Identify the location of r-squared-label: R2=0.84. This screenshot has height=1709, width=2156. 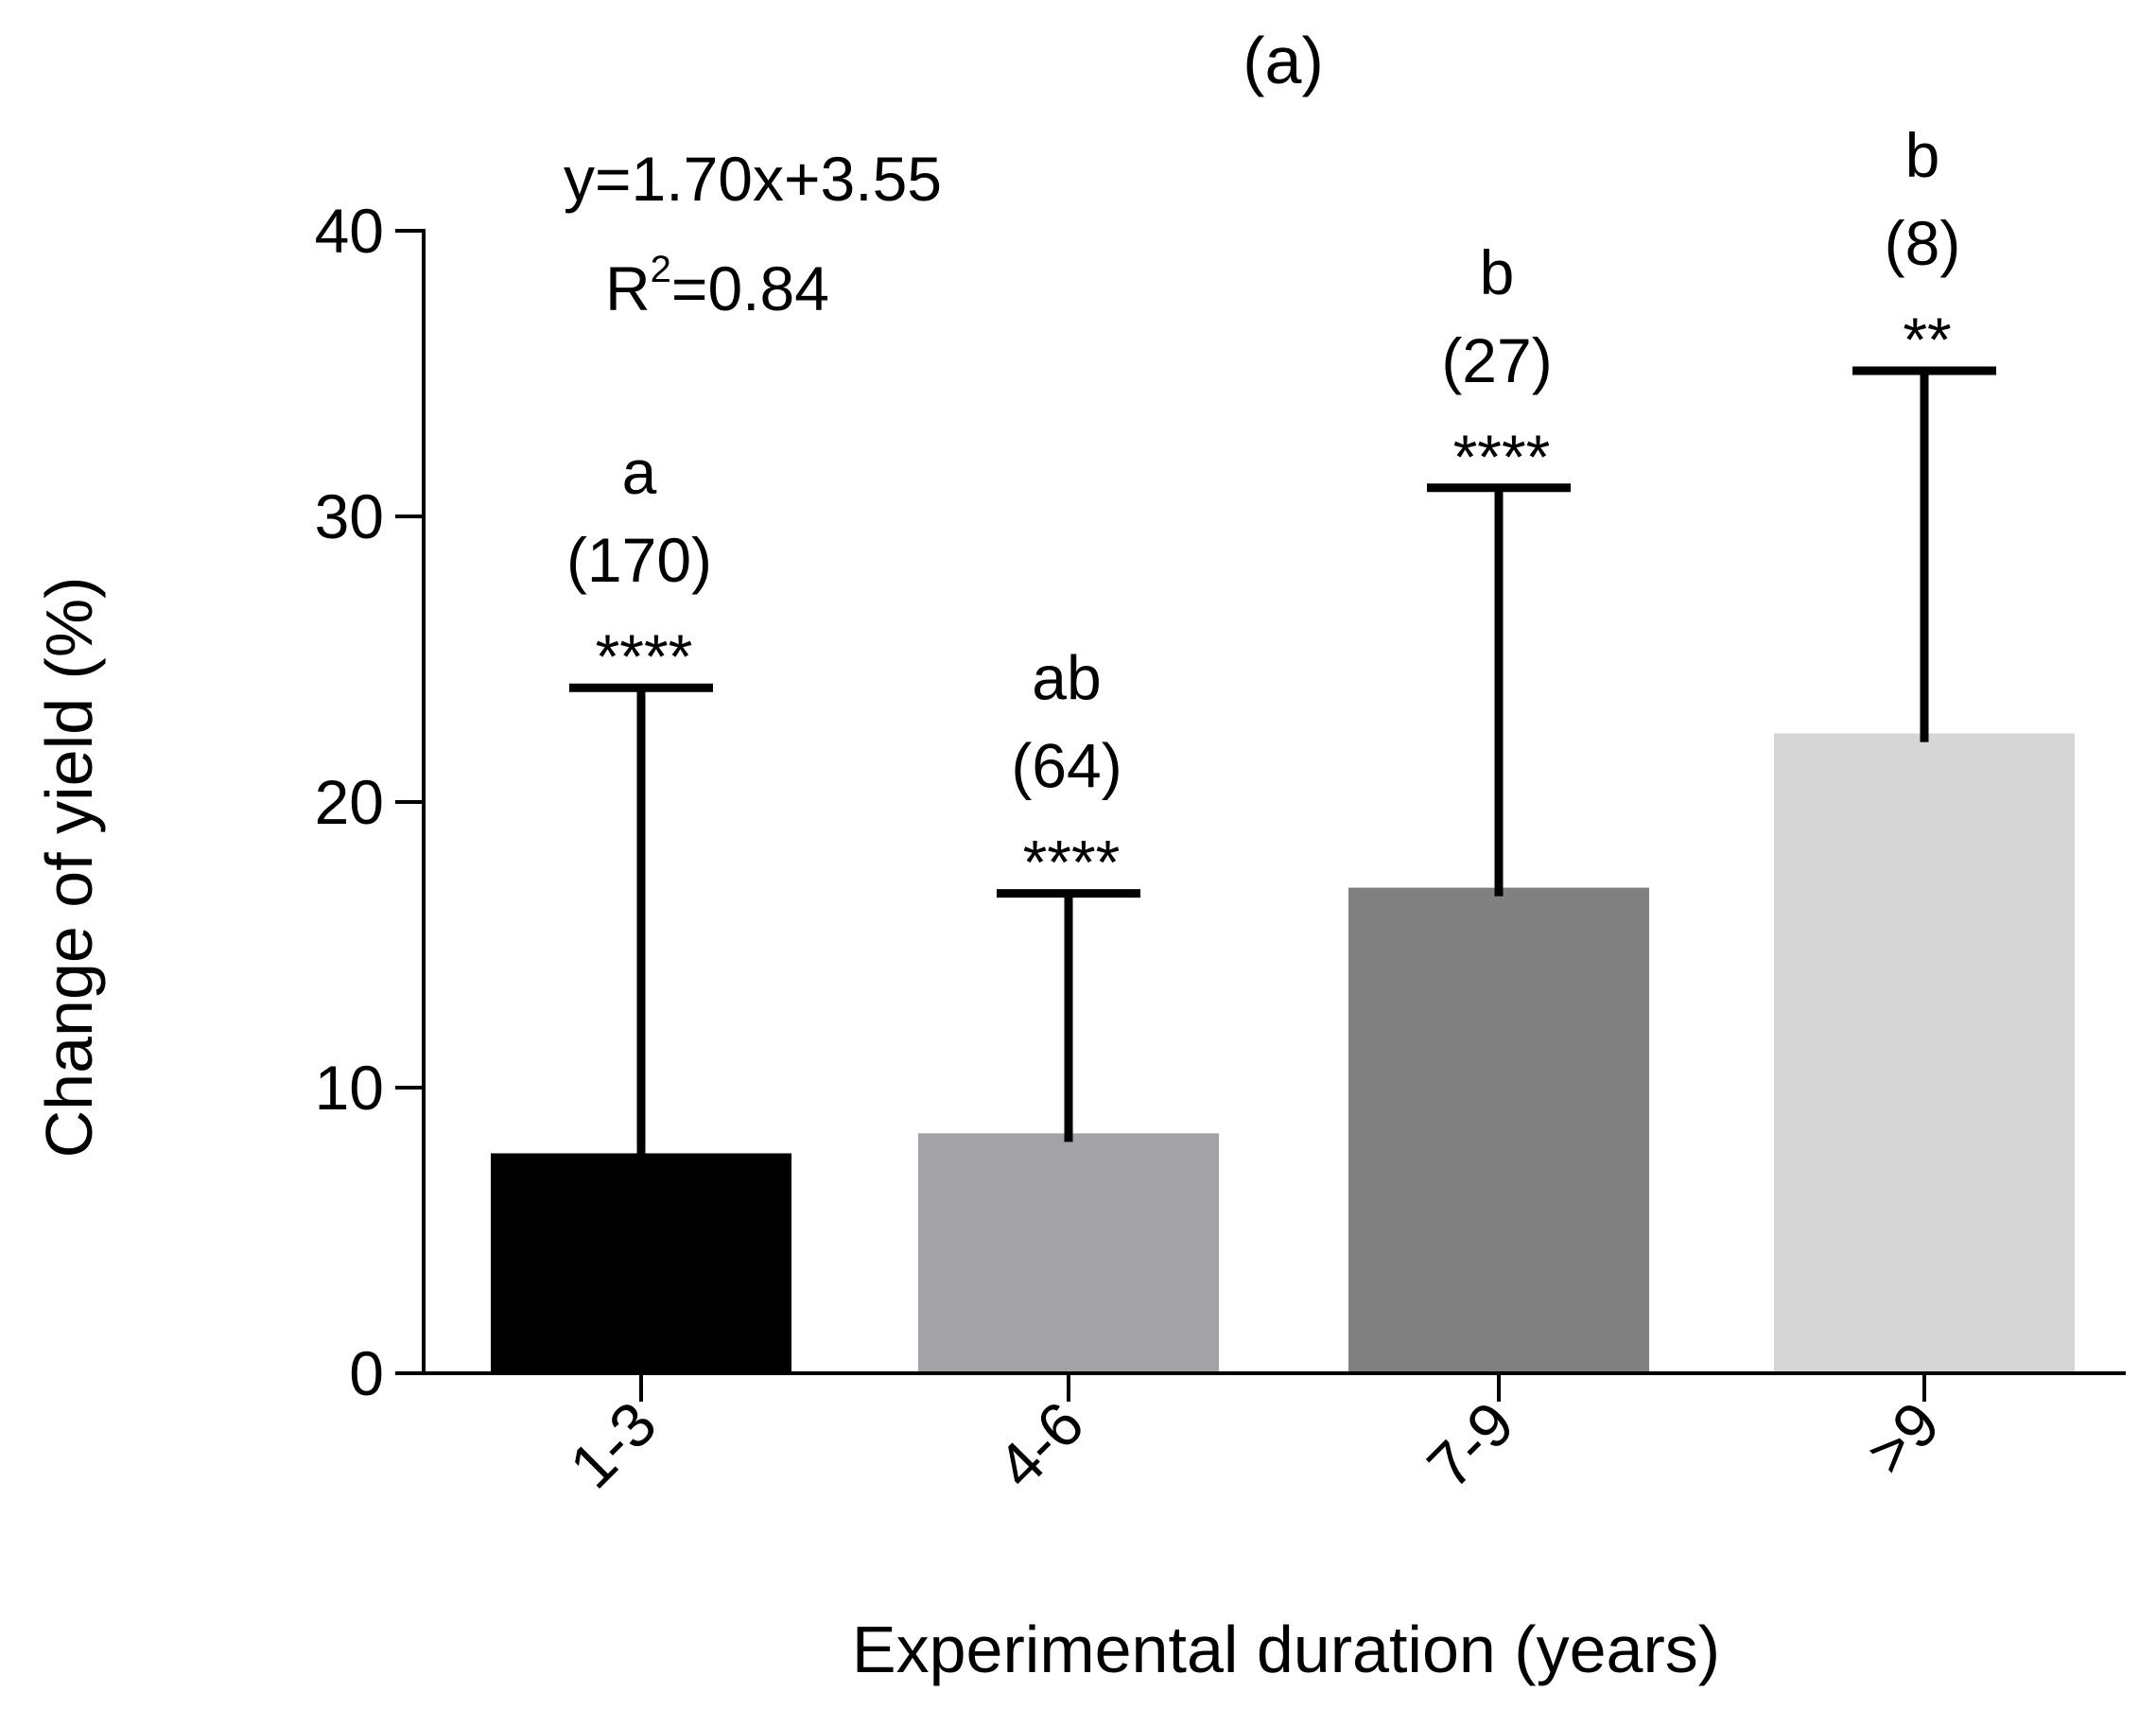
(717, 286).